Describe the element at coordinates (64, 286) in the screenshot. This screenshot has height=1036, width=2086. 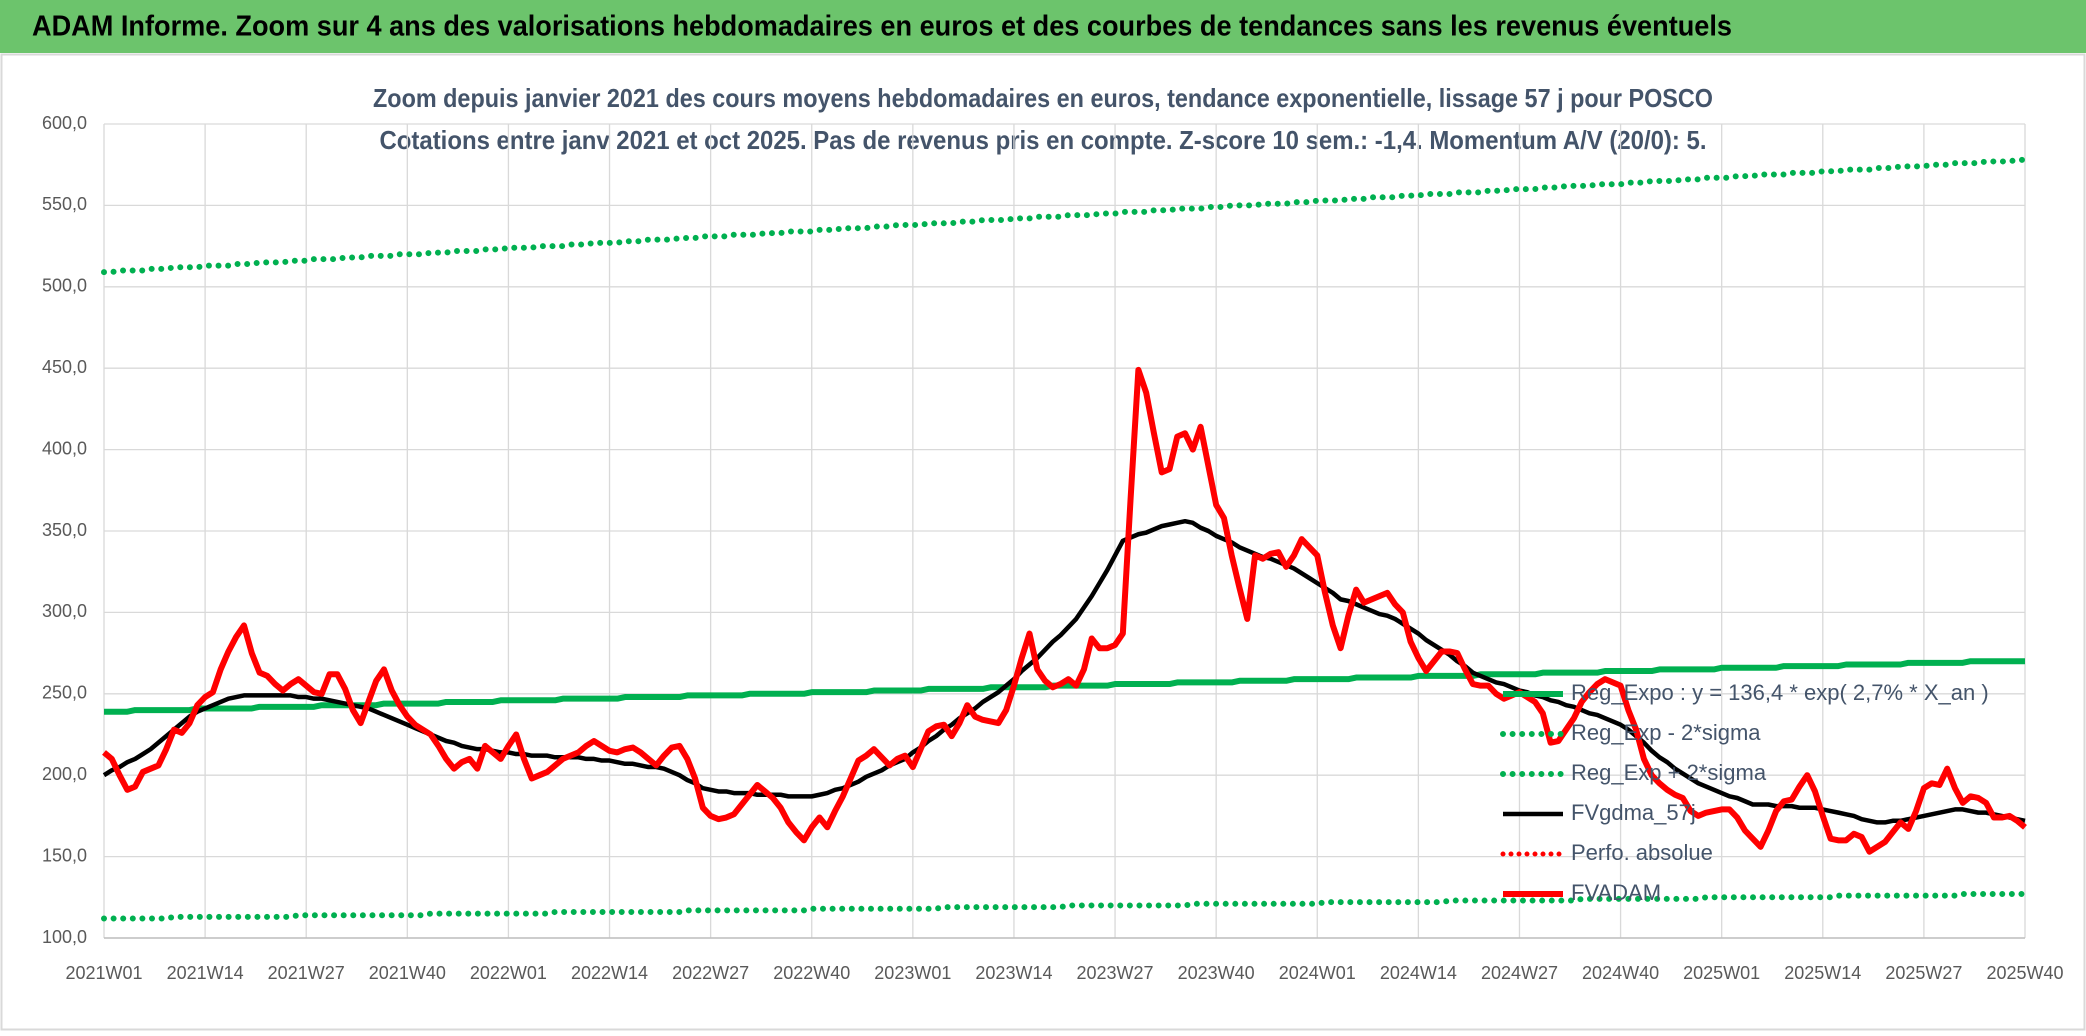
I see `y-tick-label: 500,0` at that location.